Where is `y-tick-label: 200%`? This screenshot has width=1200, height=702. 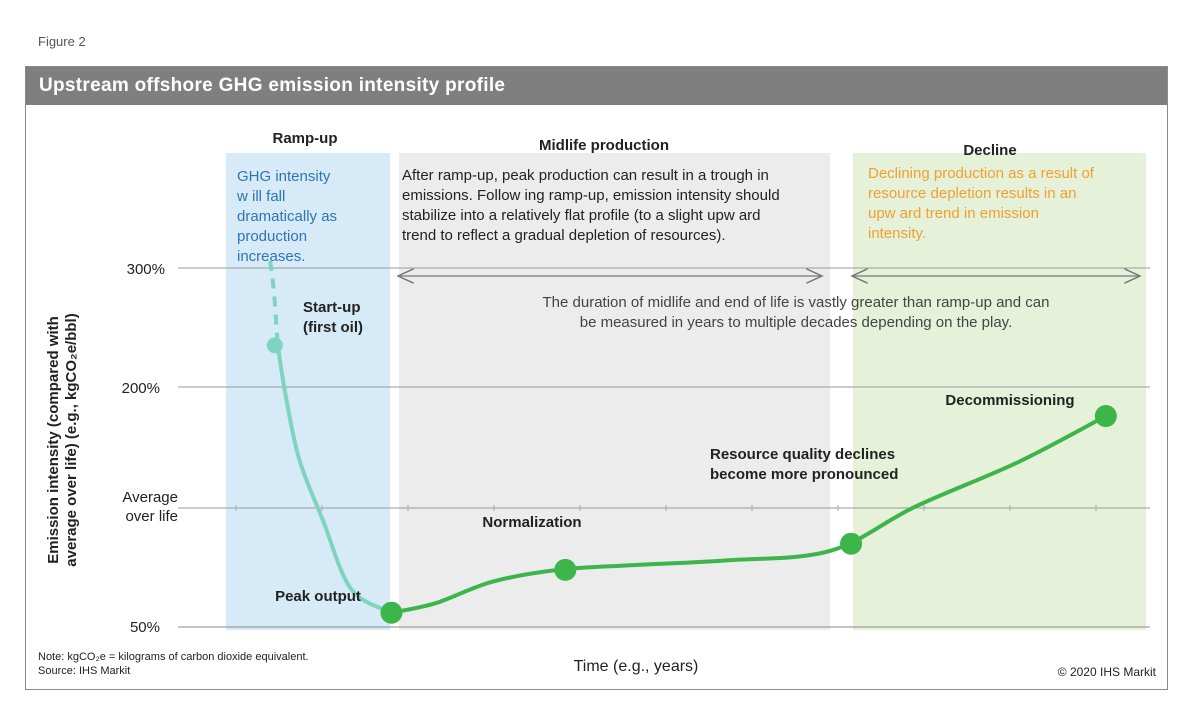 y-tick-label: 200% is located at coordinates (141, 388).